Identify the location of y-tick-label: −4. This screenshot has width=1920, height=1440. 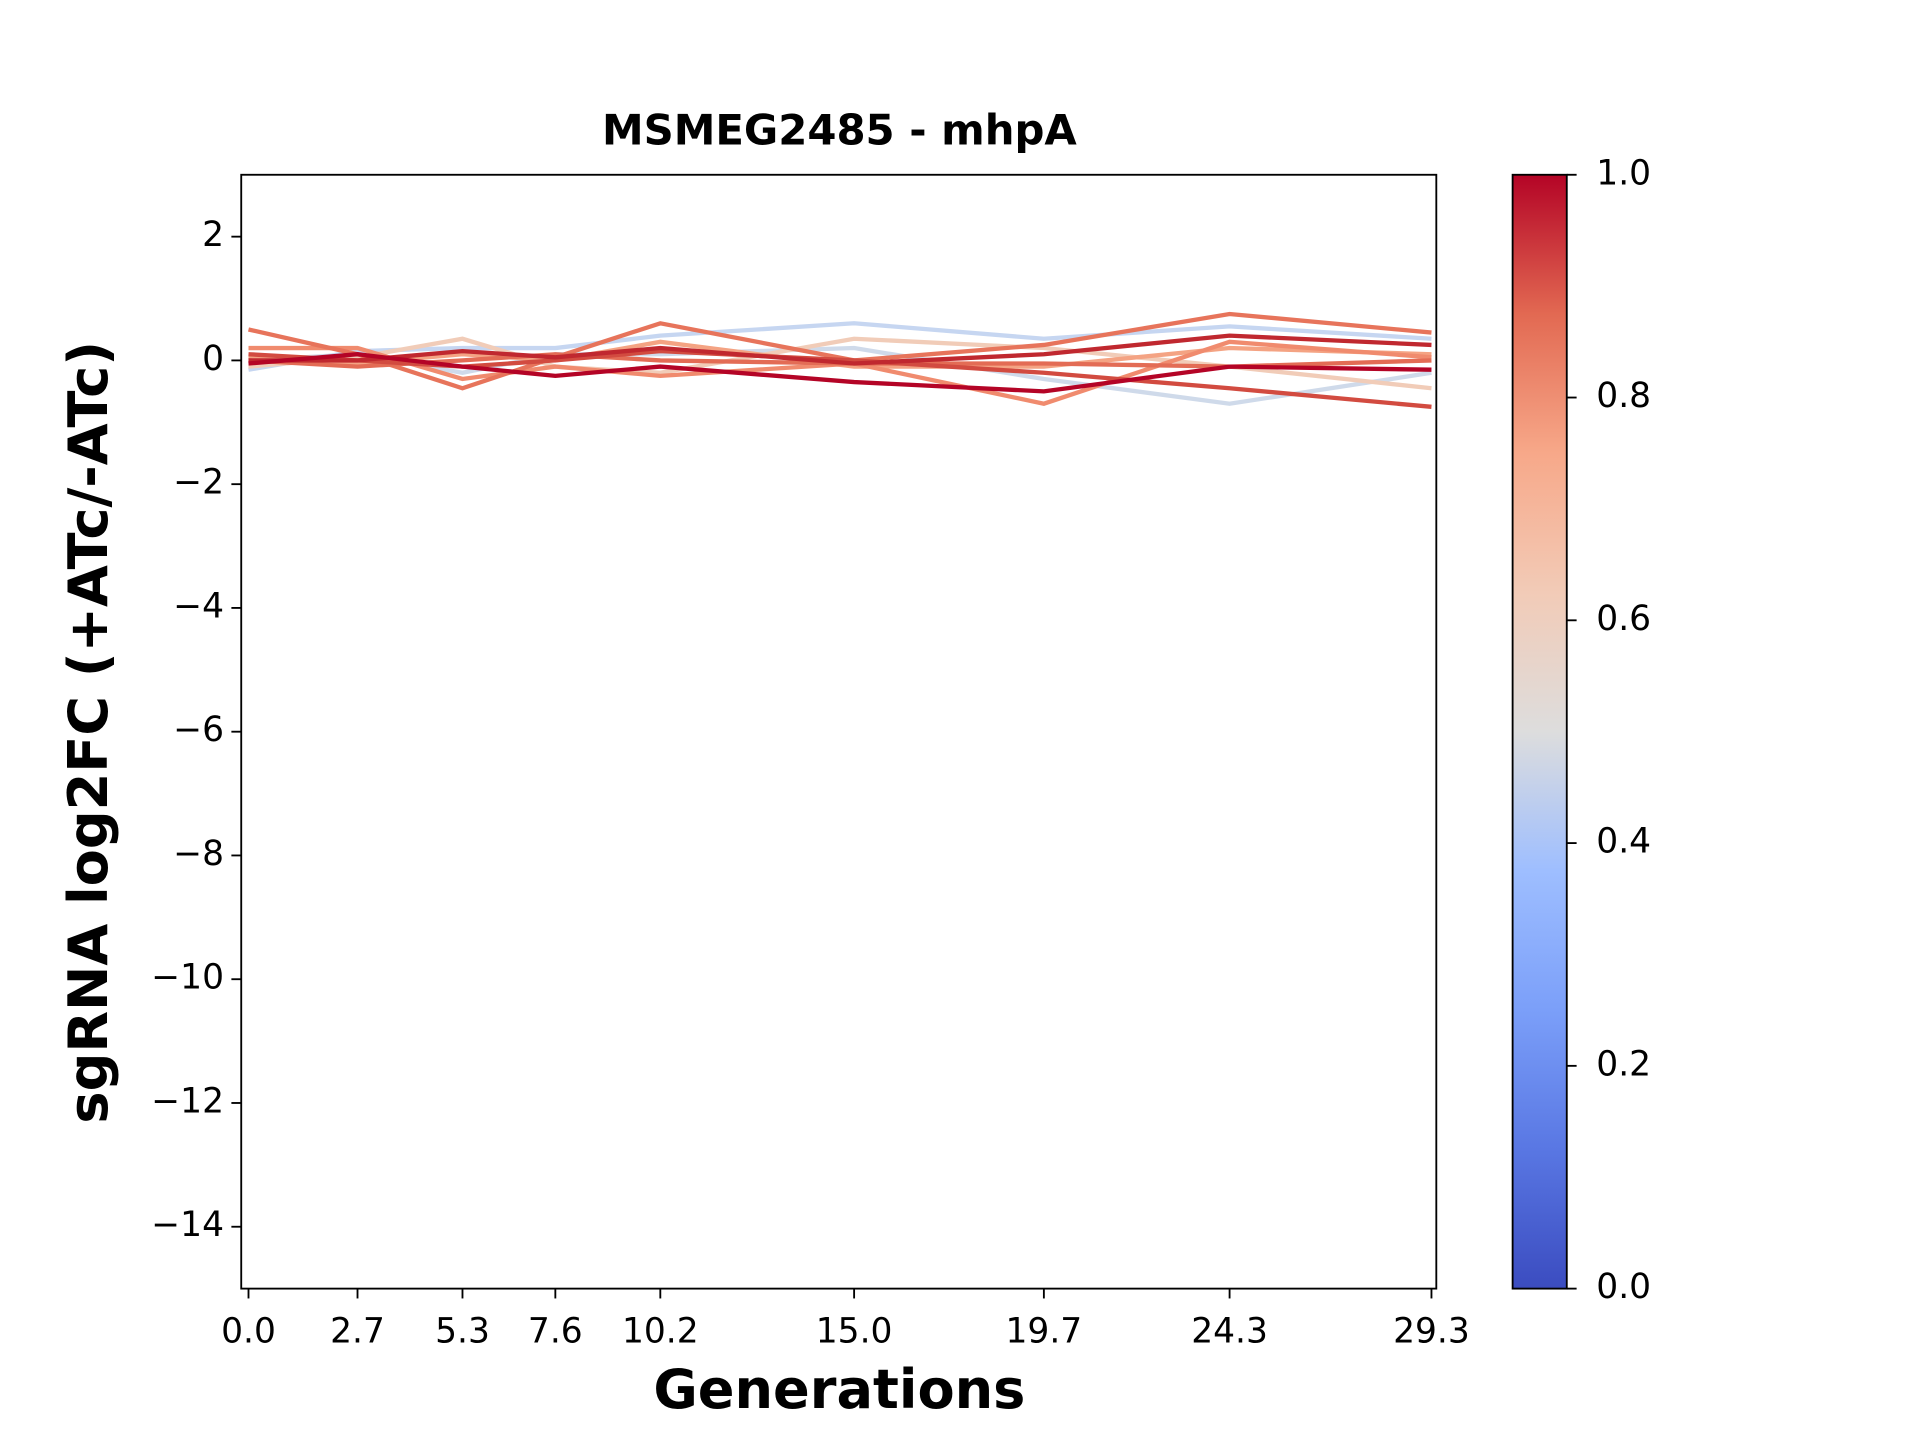
(198, 606).